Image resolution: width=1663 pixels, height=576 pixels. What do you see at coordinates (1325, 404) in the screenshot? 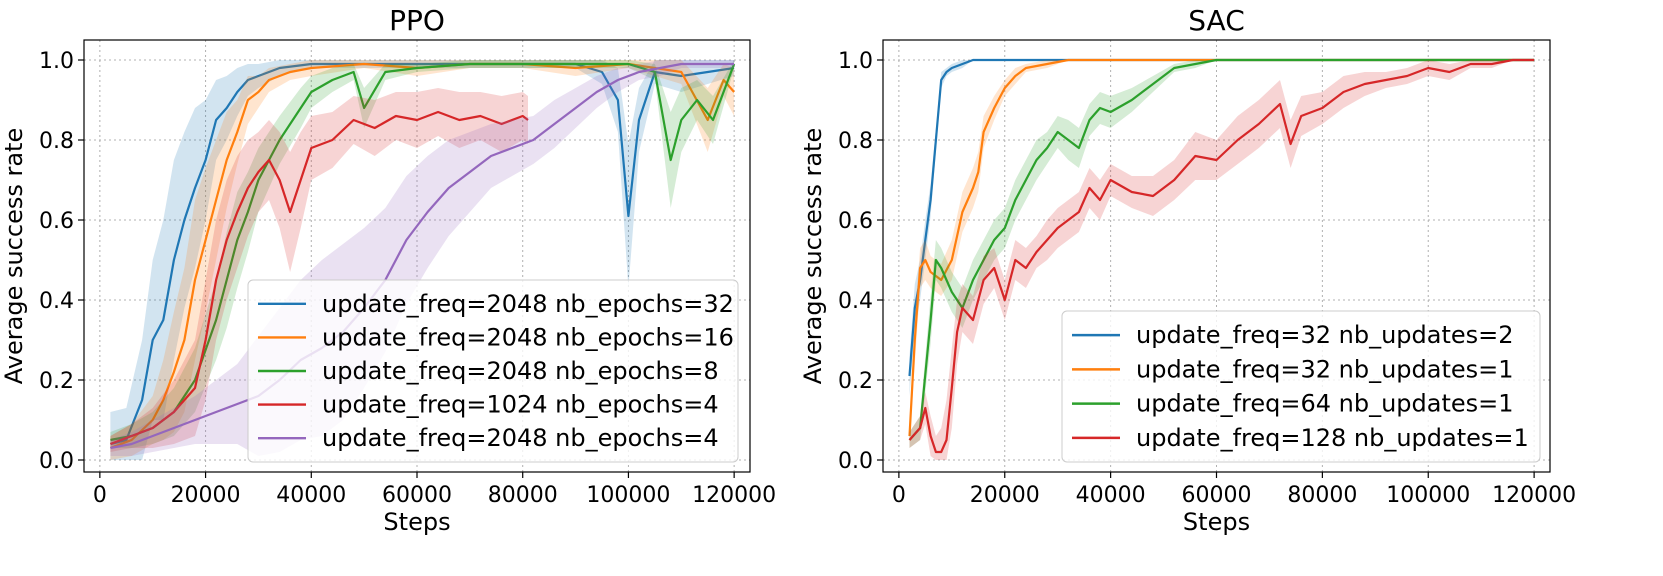
I see `legend-label: update_freq=64 nb_updates=1` at bounding box center [1325, 404].